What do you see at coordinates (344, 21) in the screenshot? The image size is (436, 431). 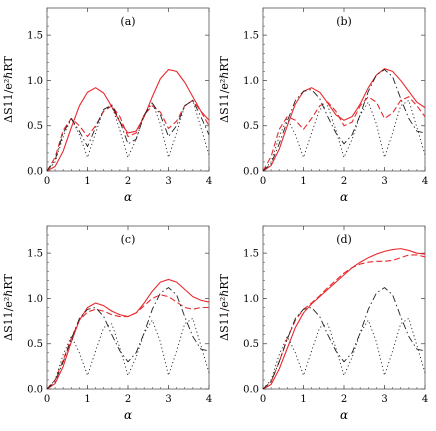 I see `panel-label: (b)` at bounding box center [344, 21].